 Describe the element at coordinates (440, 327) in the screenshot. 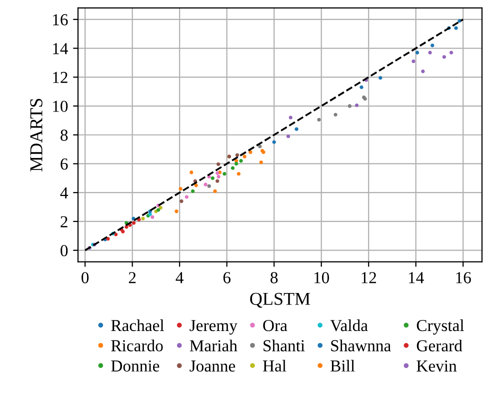

I see `legend-label: Crystal` at that location.